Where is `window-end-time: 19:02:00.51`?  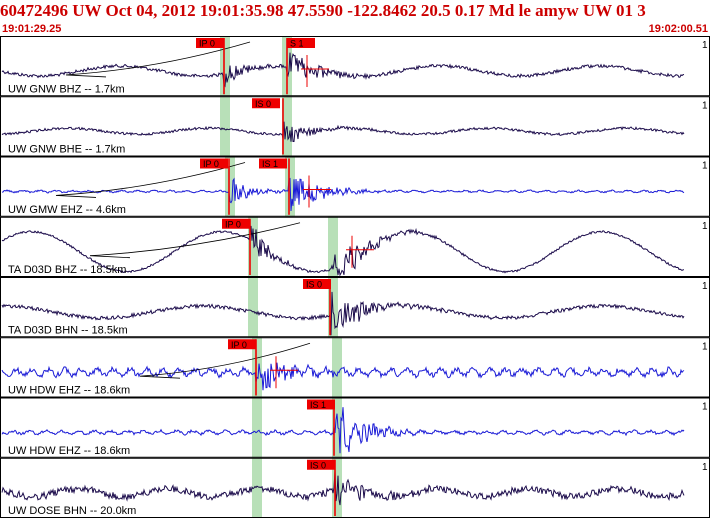
window-end-time: 19:02:00.51 is located at coordinates (678, 29).